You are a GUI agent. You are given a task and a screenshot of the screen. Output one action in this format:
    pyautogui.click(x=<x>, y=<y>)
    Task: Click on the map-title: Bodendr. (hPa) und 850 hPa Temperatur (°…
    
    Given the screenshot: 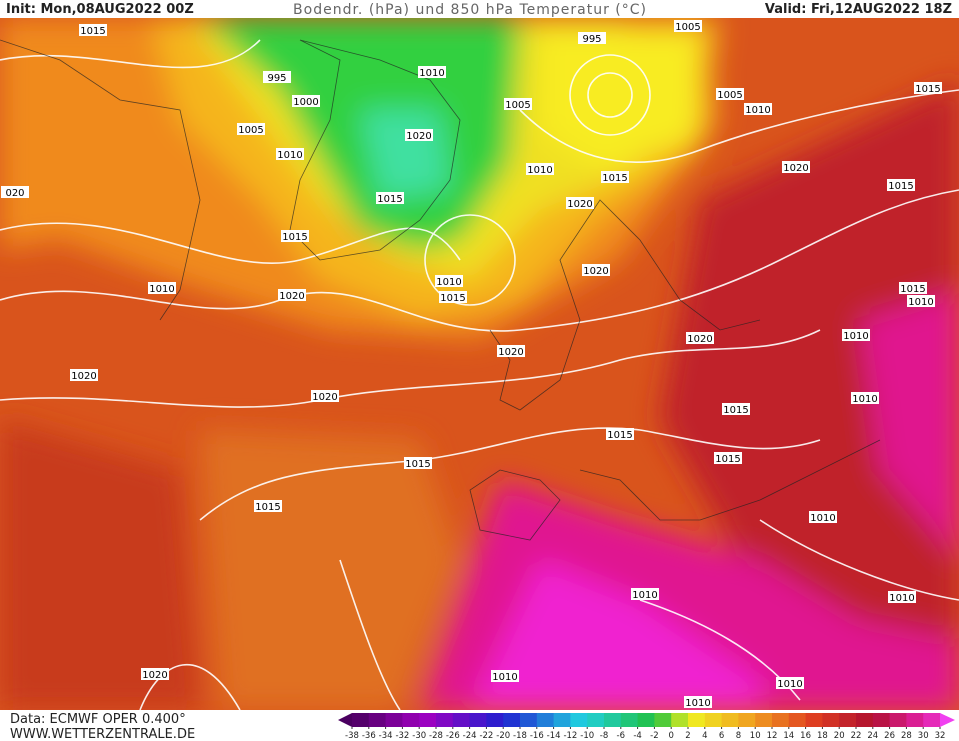 What is the action you would take?
    pyautogui.click(x=470, y=10)
    